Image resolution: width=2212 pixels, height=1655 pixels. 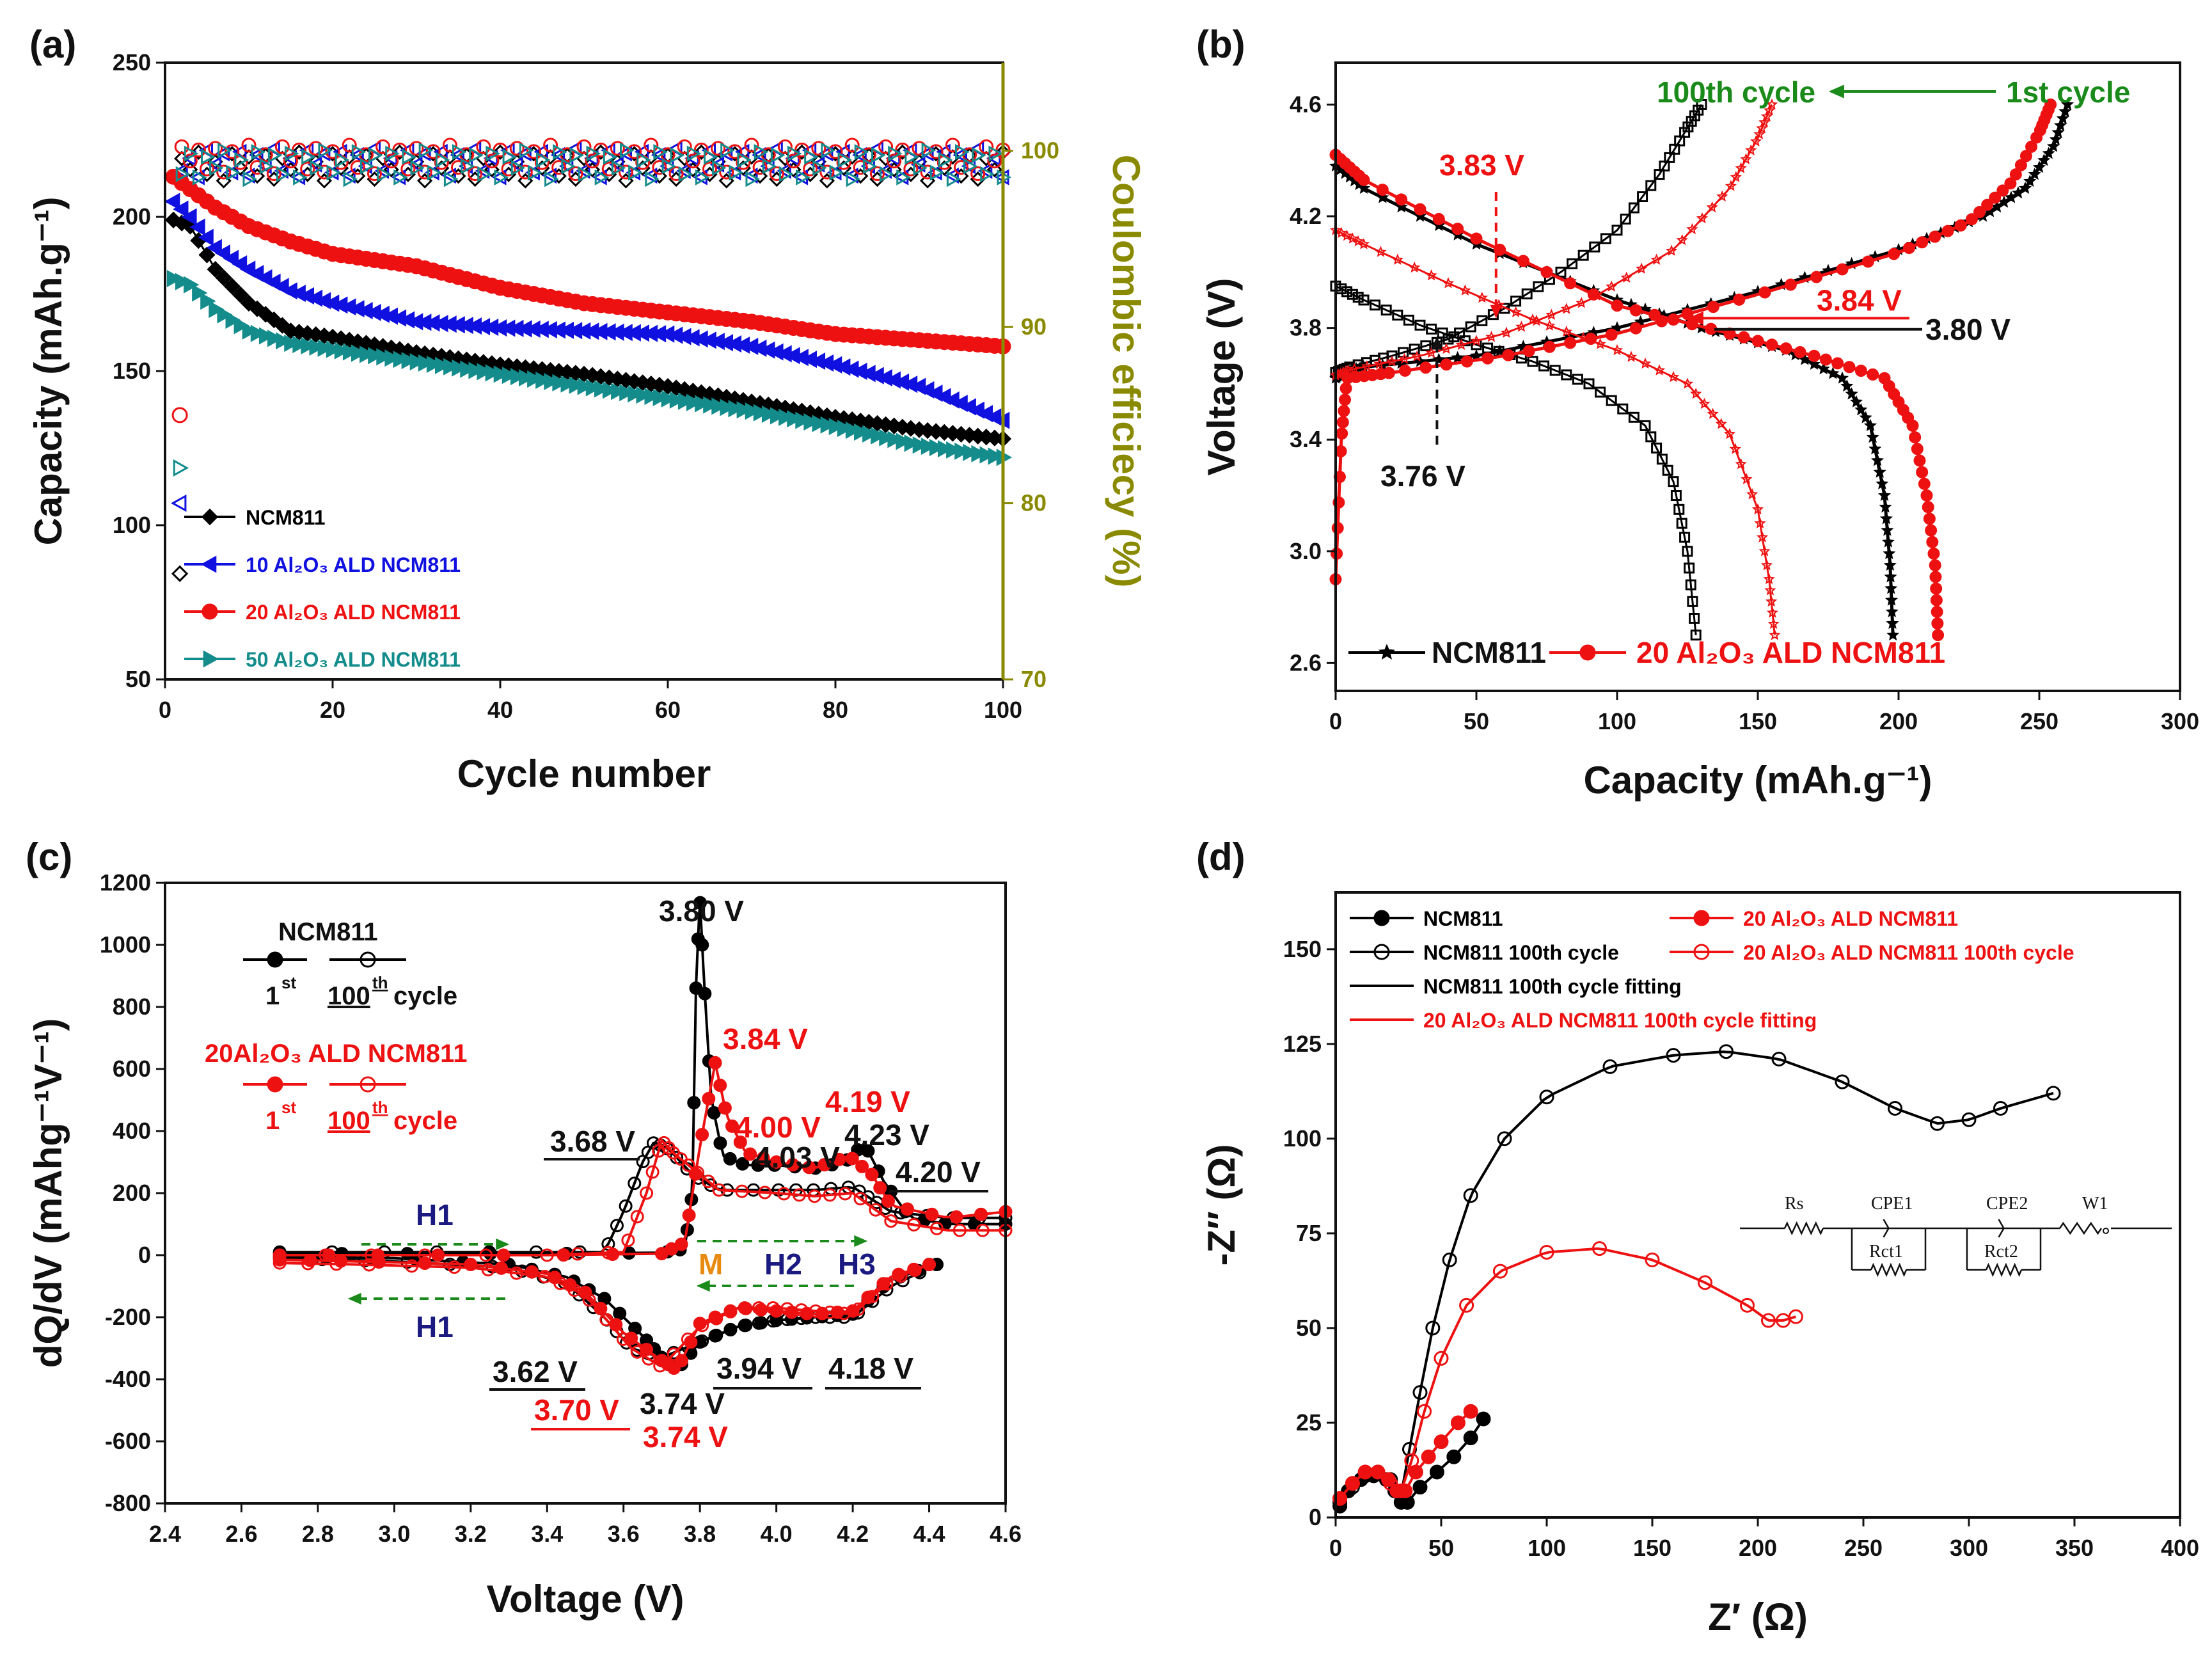 What do you see at coordinates (1758, 781) in the screenshot?
I see `x-axis-title: Capacity (mAh.g⁻¹)` at bounding box center [1758, 781].